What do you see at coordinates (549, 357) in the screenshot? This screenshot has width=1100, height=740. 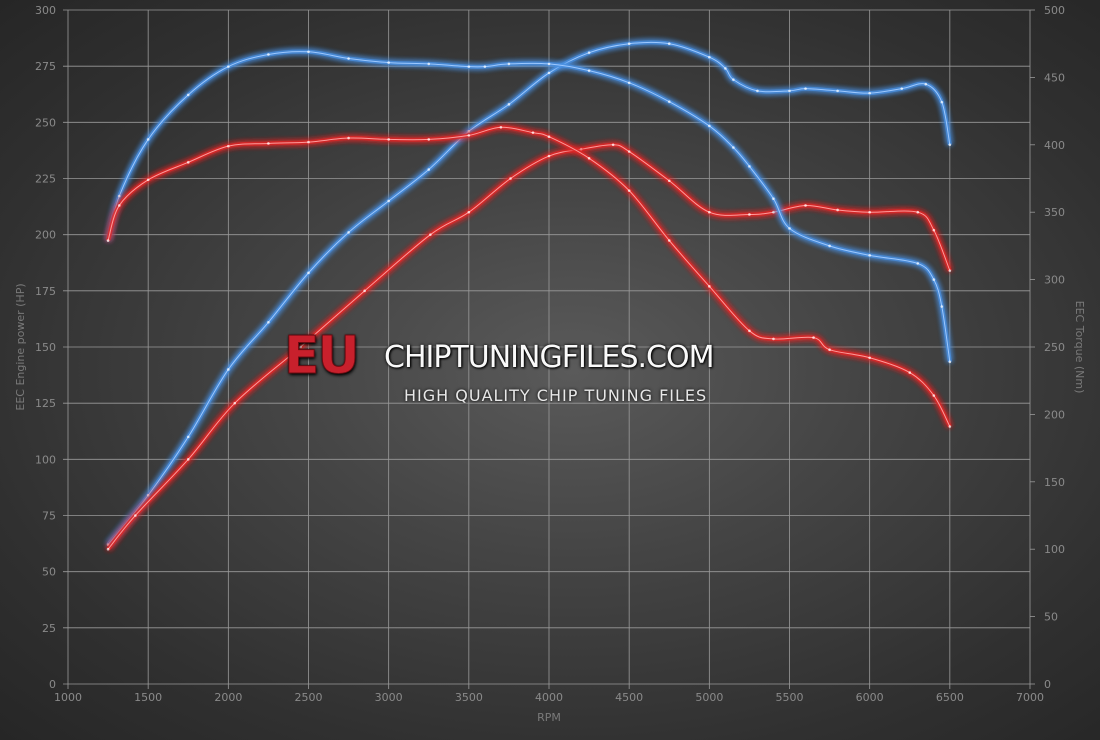 I see `logo-main: CHIPTUNINGFILES.COM` at bounding box center [549, 357].